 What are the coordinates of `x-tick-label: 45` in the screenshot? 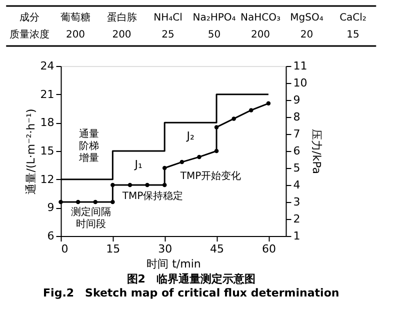 It's located at (217, 249).